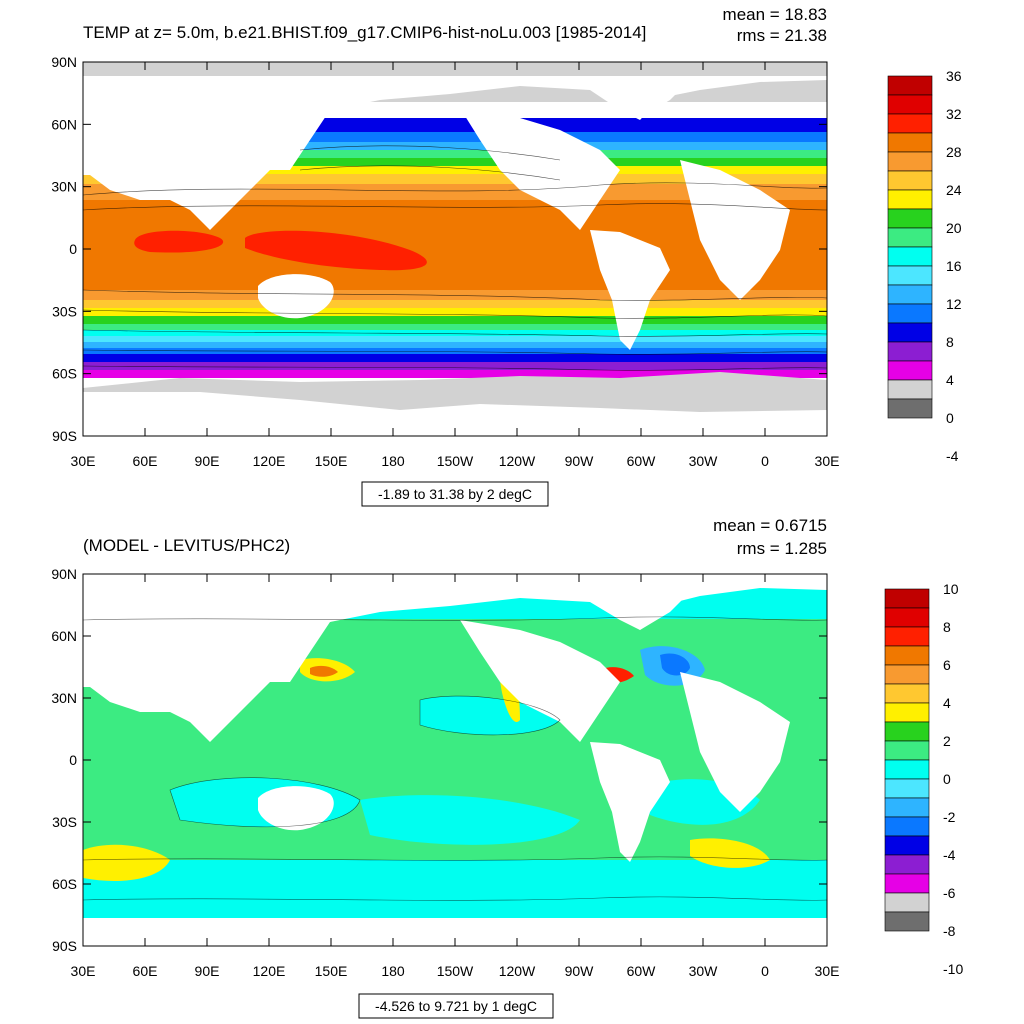  I want to click on top-lat-label: 0, so click(73, 249).